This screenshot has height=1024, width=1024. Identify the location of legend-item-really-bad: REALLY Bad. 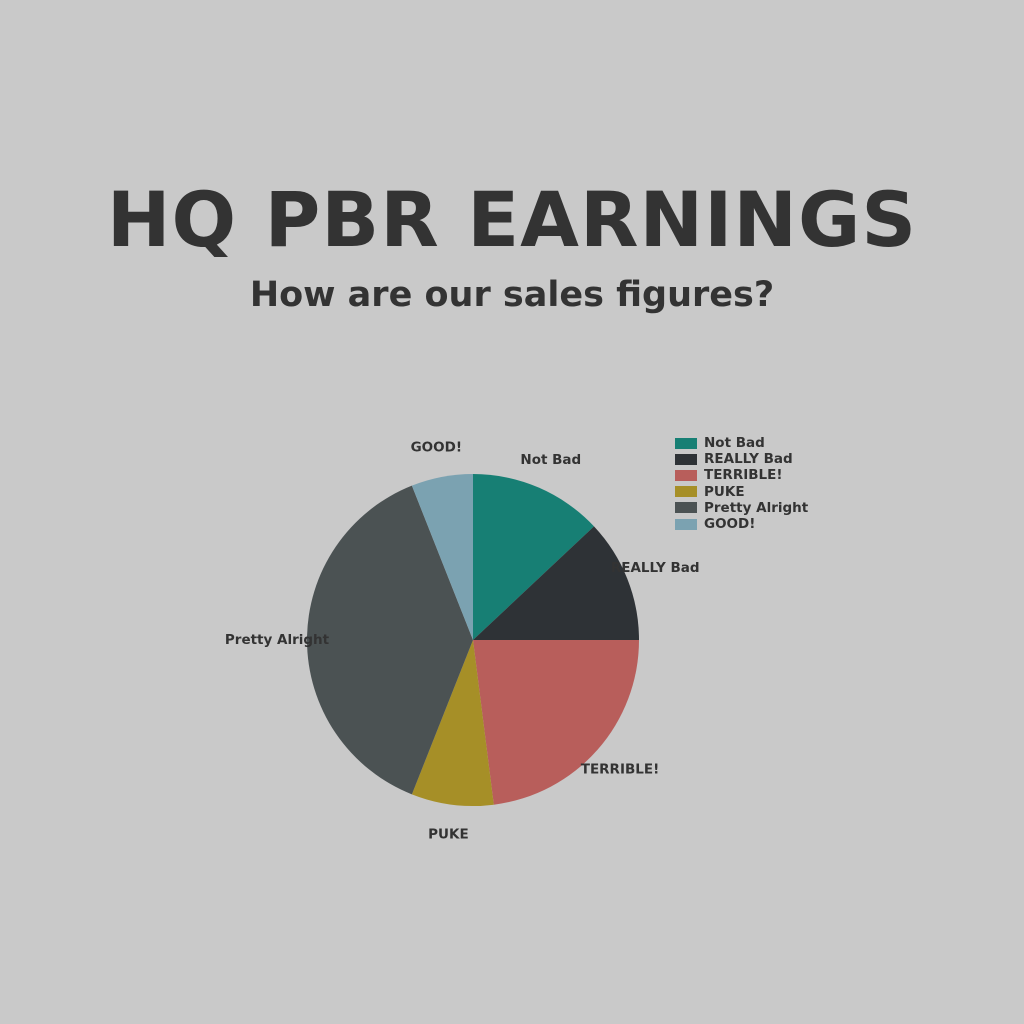
(741, 459).